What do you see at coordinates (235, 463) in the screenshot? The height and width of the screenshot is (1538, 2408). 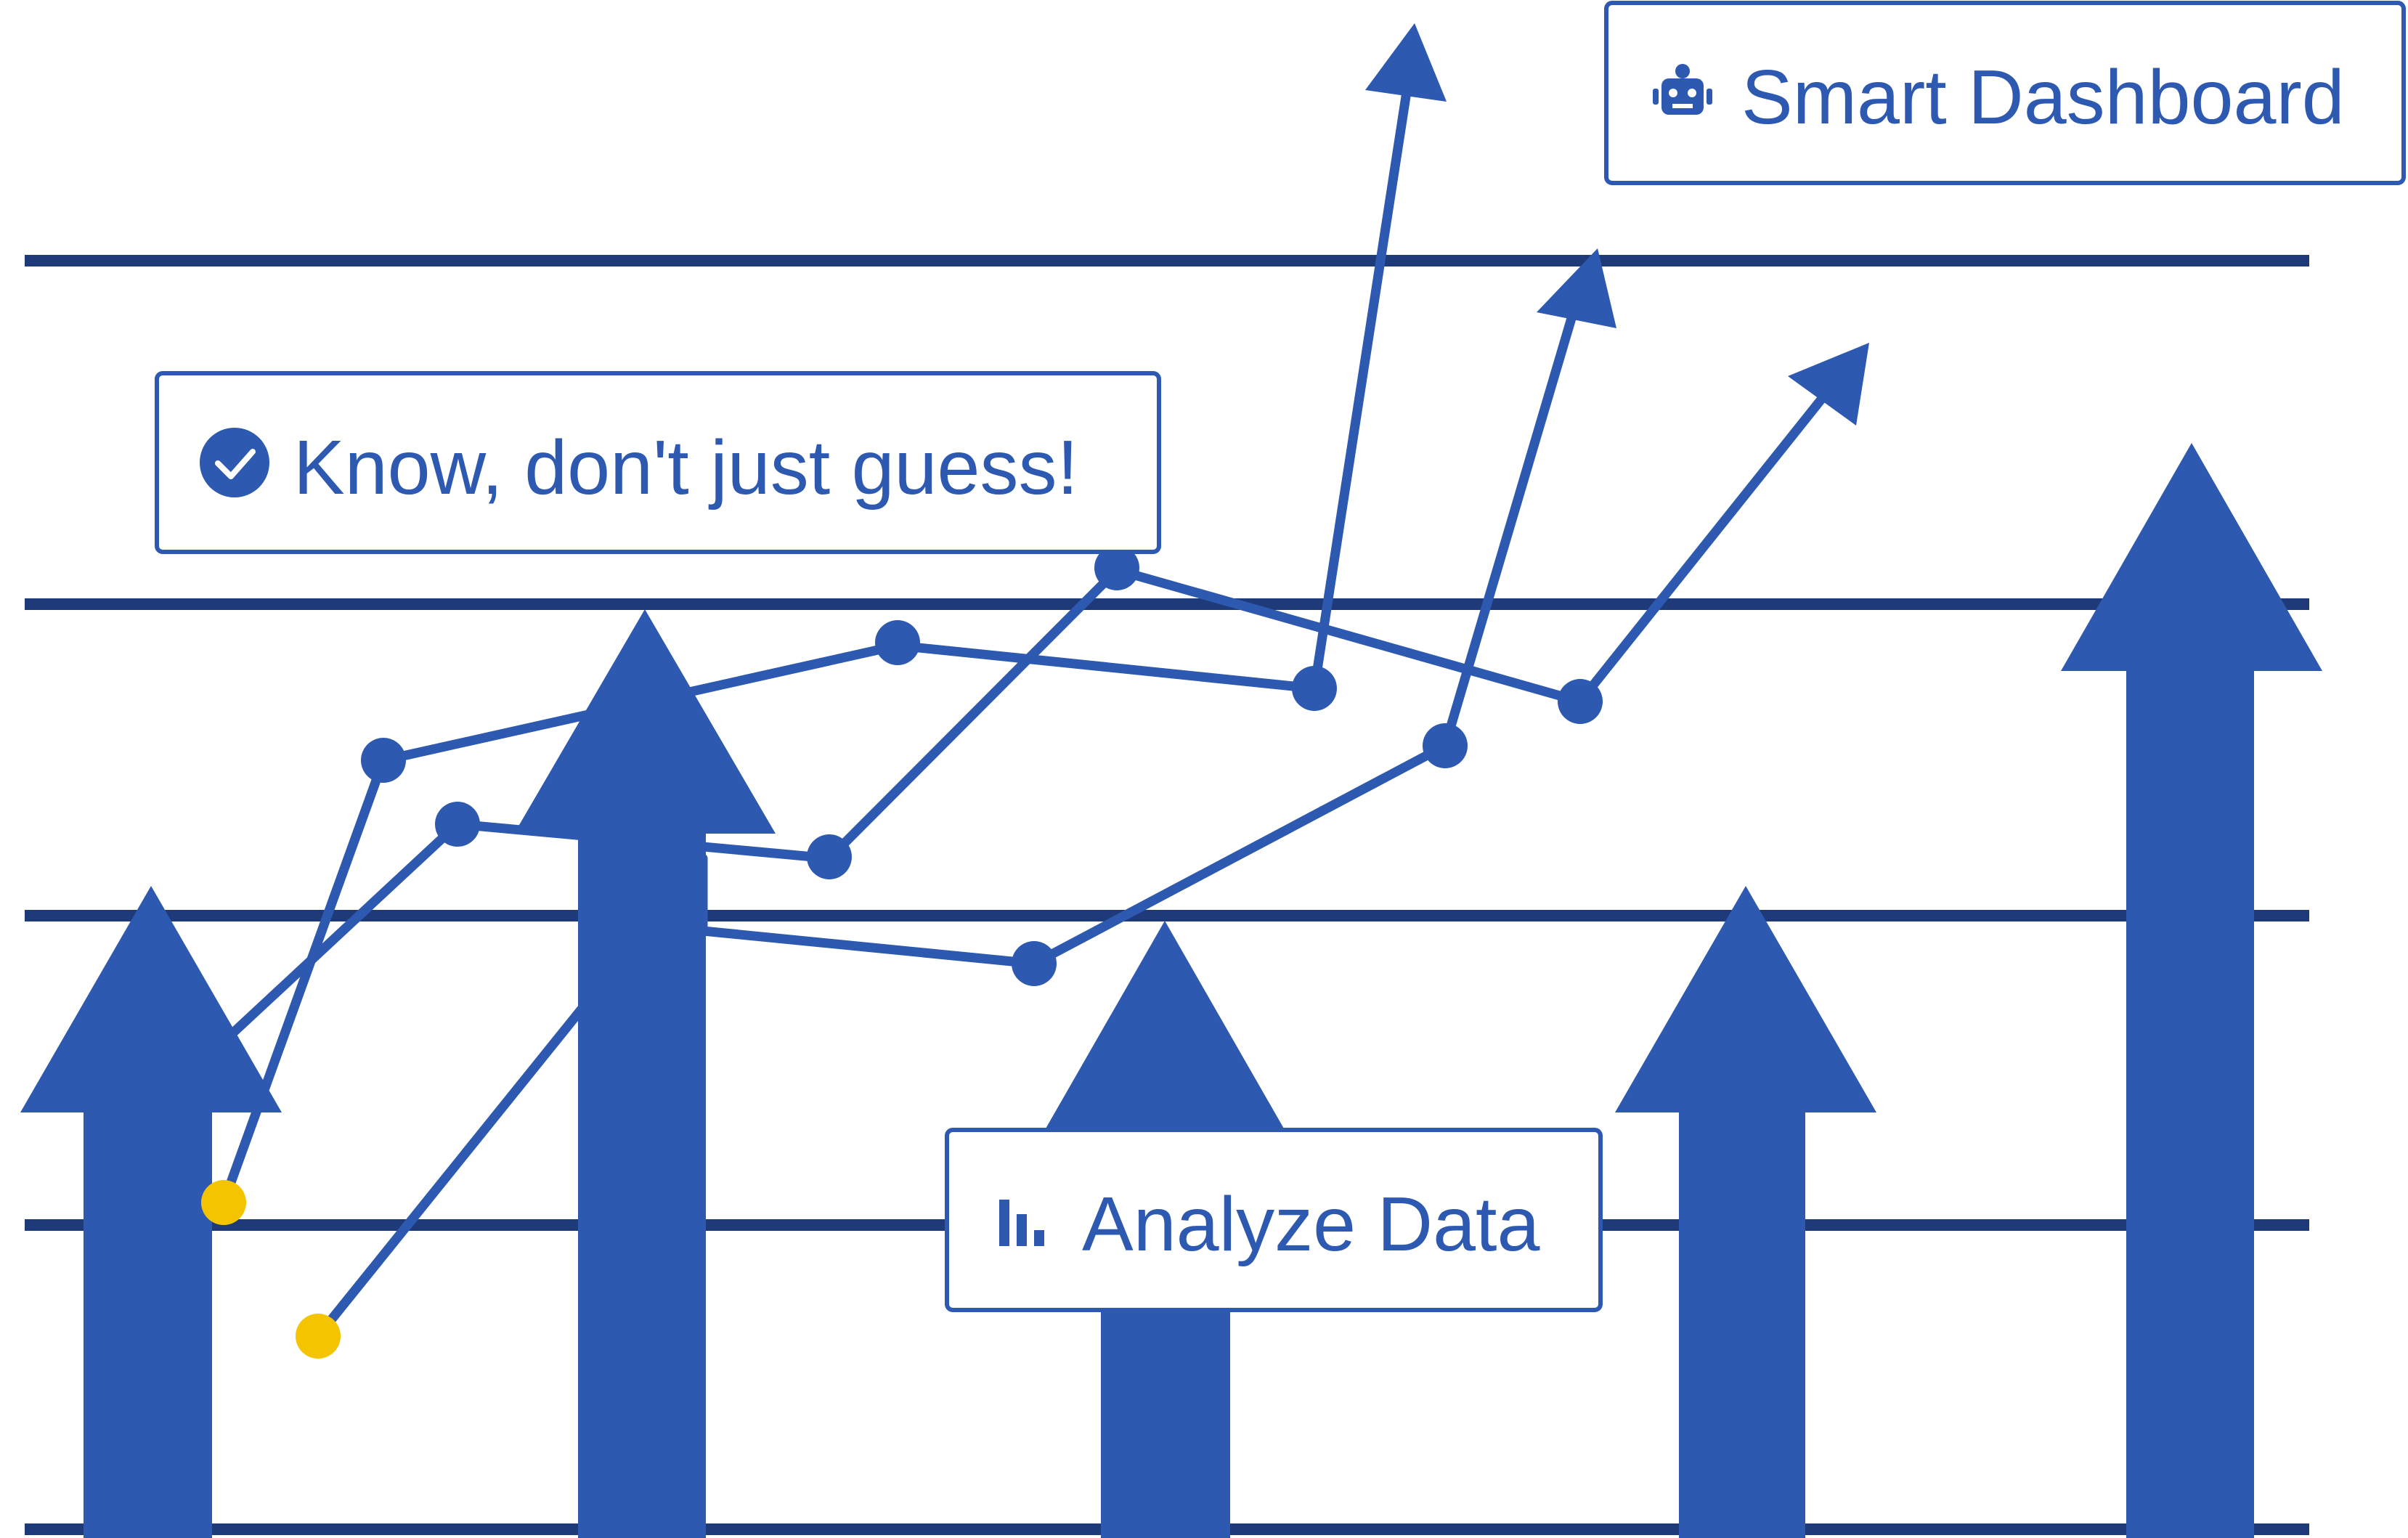 I see `check-circle-icon` at bounding box center [235, 463].